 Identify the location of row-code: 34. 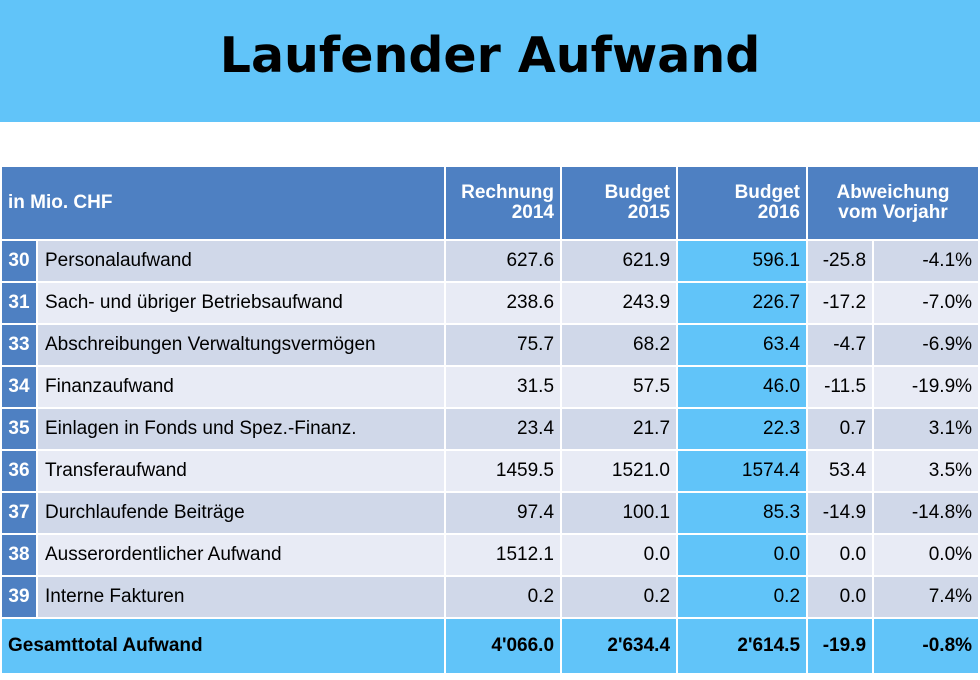
(20, 388).